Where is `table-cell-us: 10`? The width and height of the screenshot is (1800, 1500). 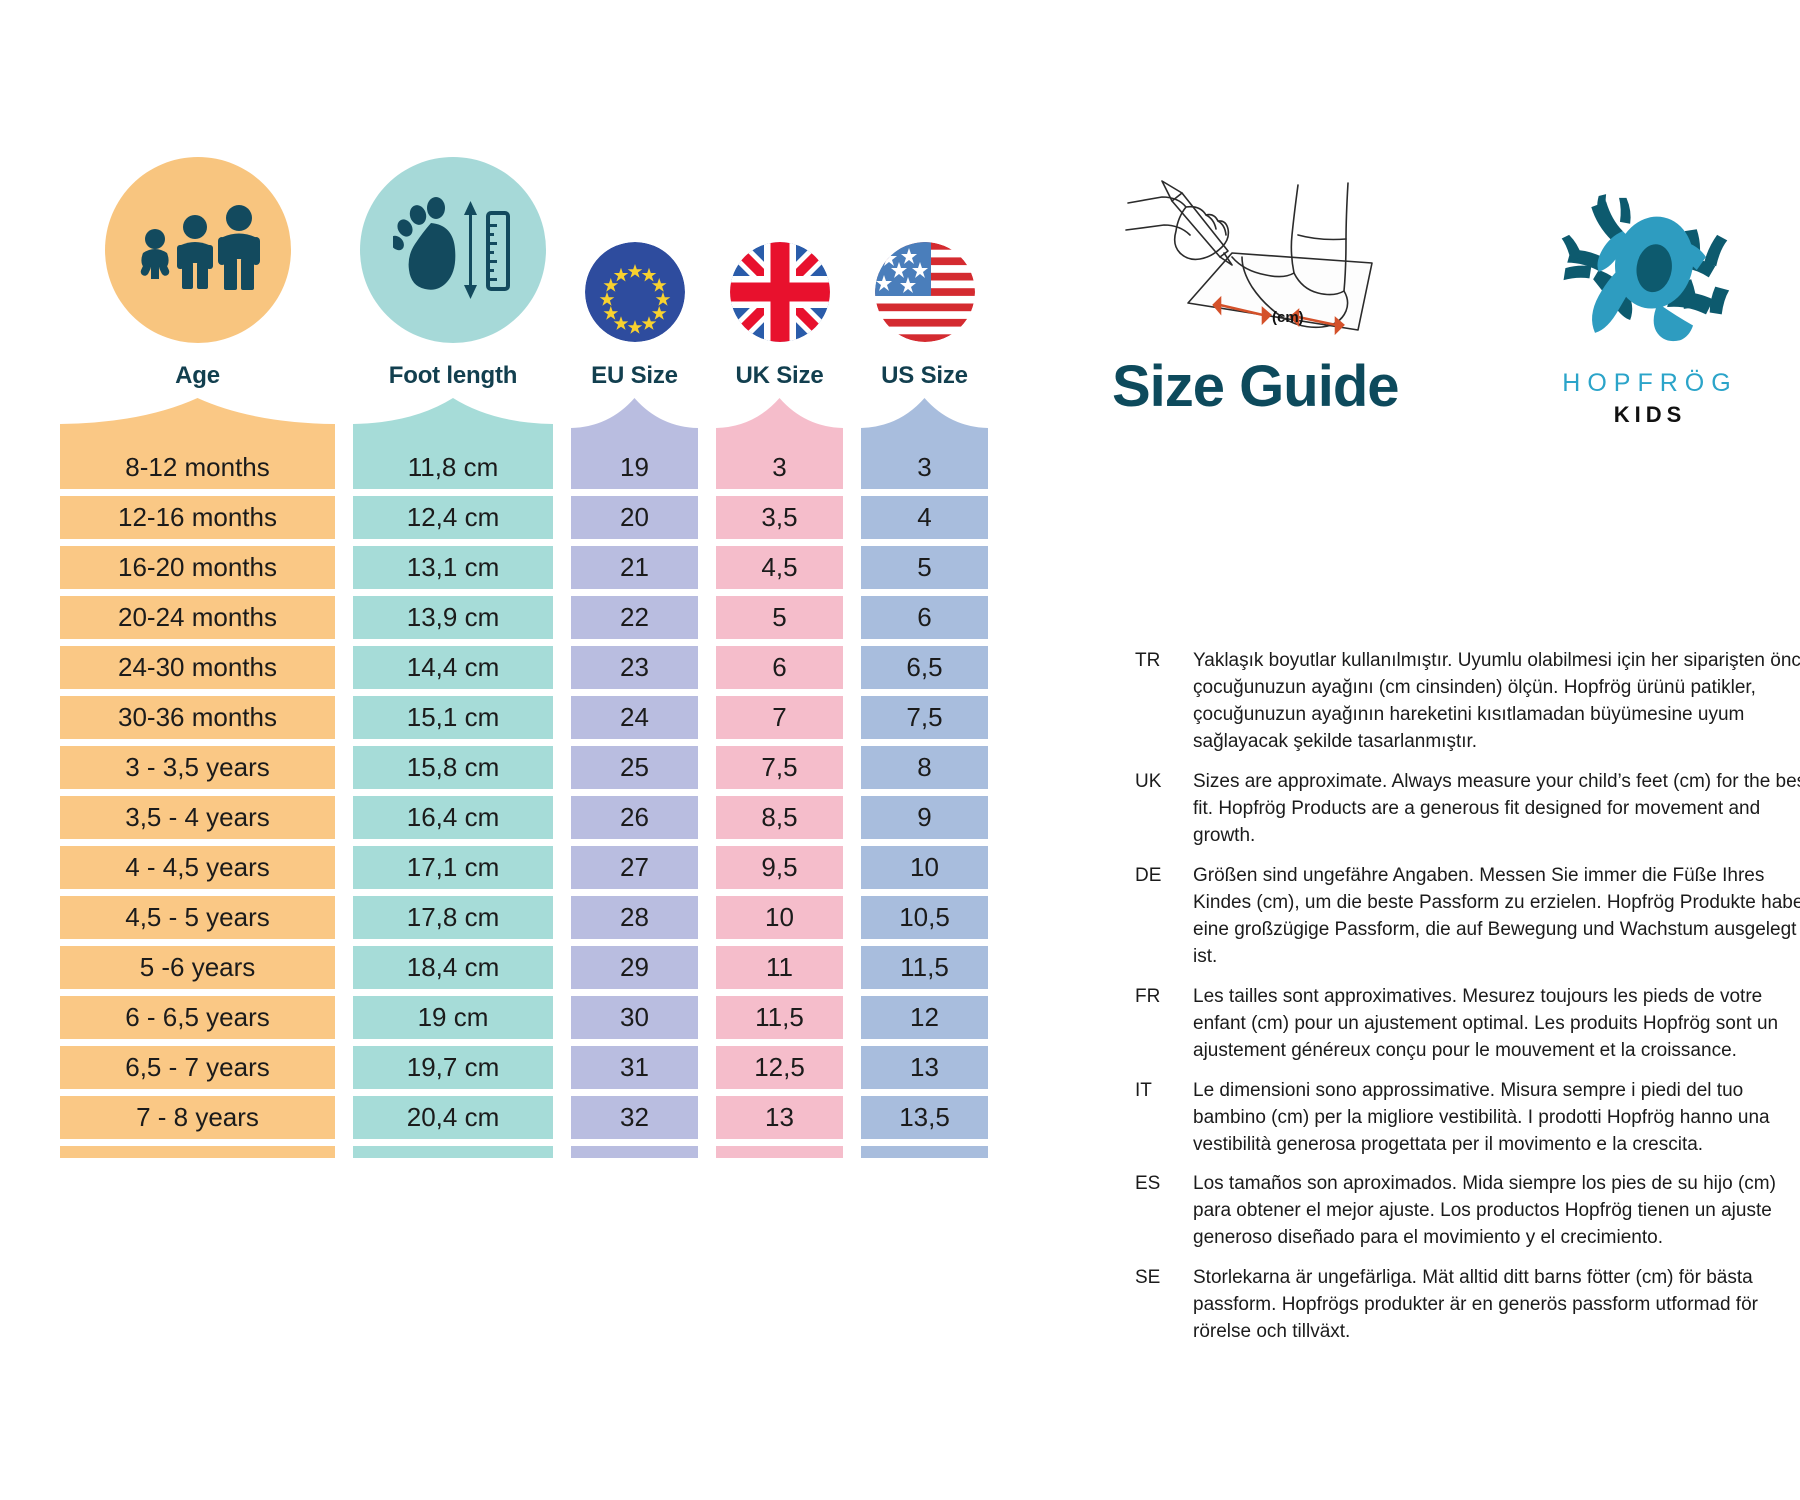 table-cell-us: 10 is located at coordinates (924, 867).